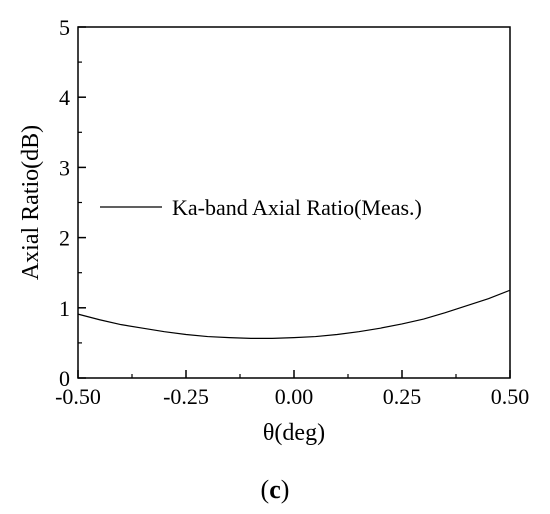 The height and width of the screenshot is (514, 550). Describe the element at coordinates (31, 202) in the screenshot. I see `y-axis-label: Axial Ratio(dB)` at that location.